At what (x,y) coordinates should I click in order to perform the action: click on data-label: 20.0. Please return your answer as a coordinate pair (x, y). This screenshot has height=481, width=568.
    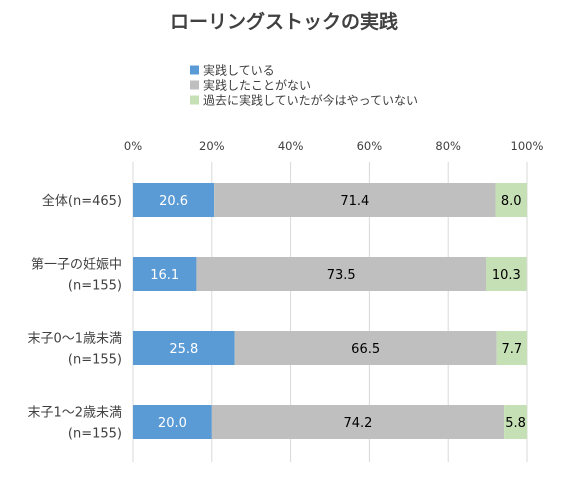
    Looking at the image, I should click on (172, 423).